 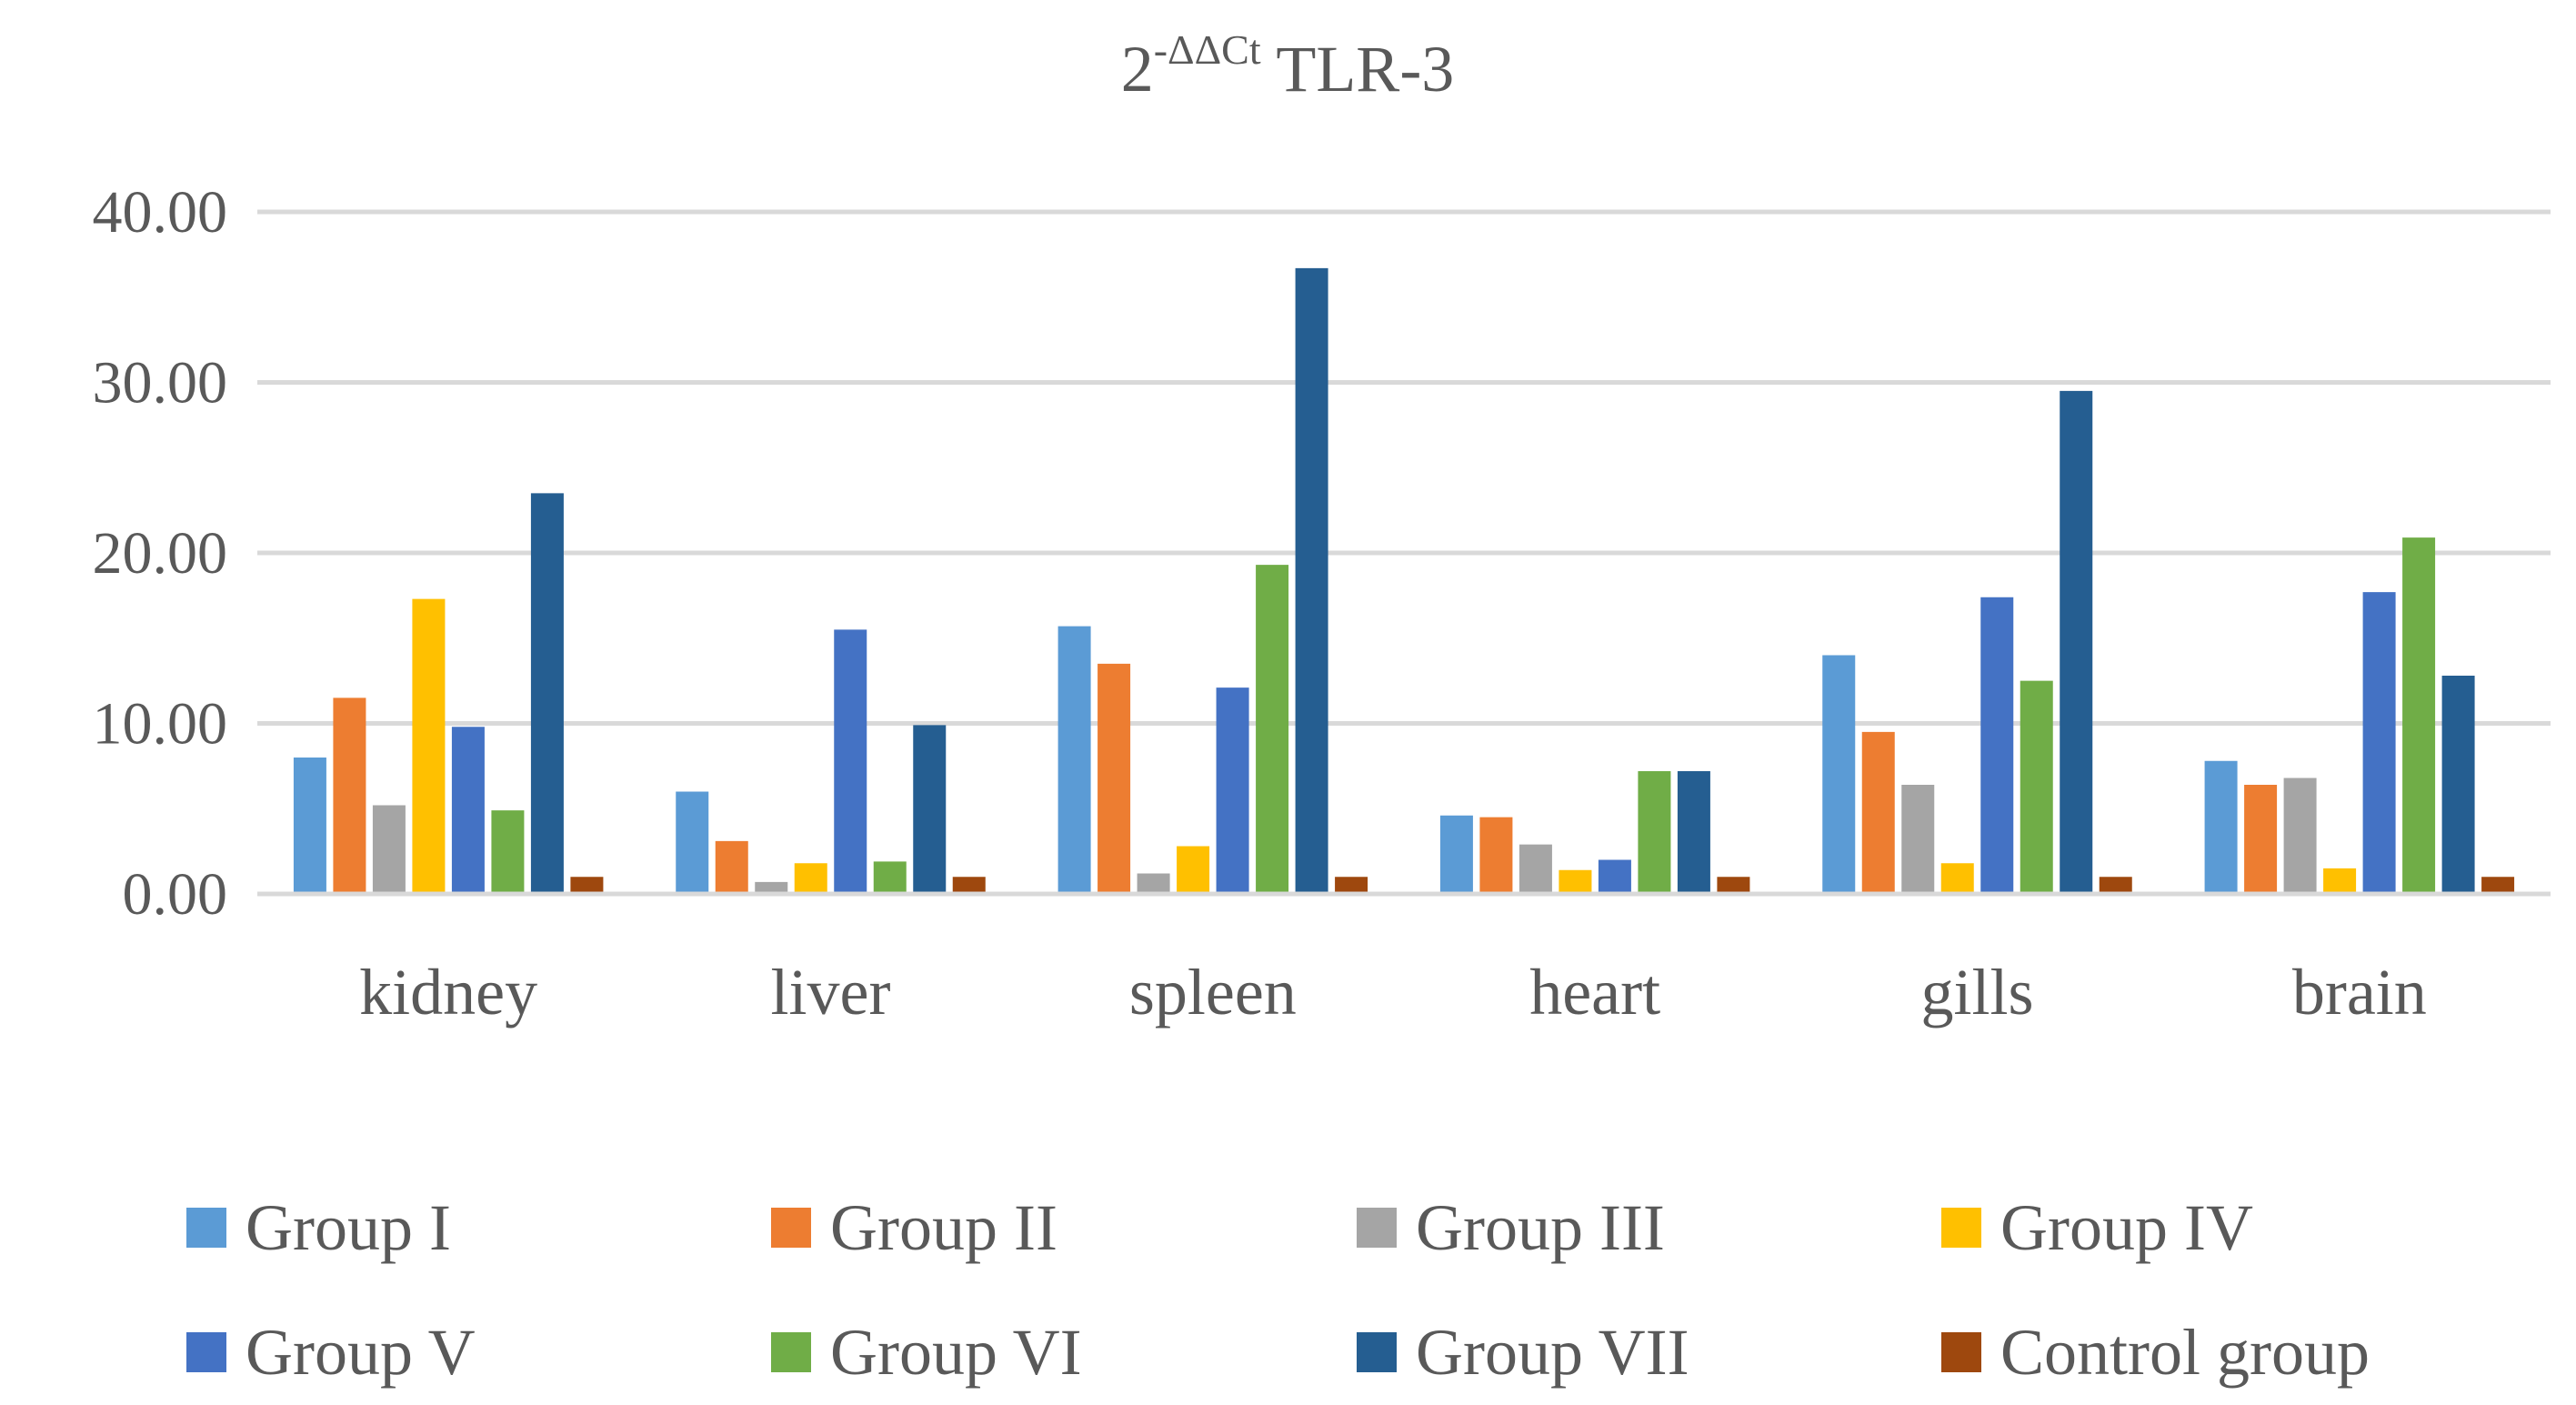 I want to click on legend-item: Group III, so click(x=1511, y=1227).